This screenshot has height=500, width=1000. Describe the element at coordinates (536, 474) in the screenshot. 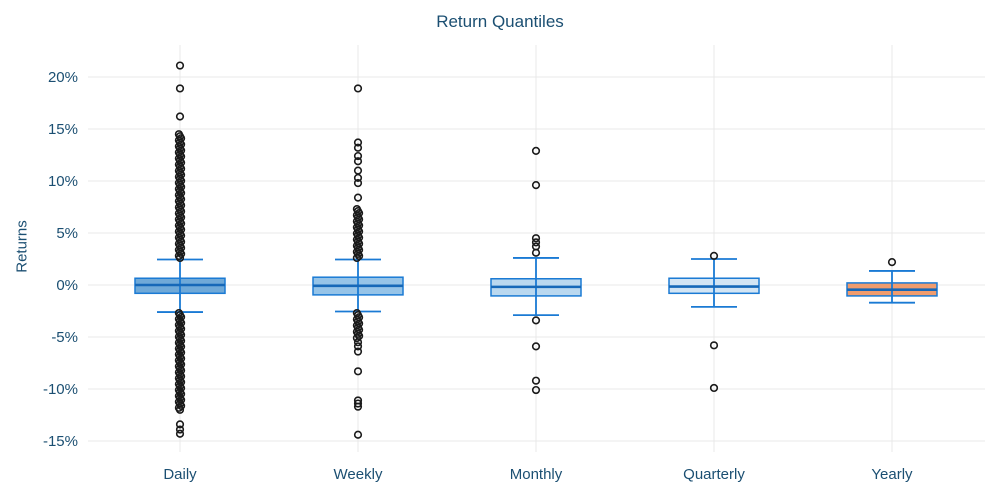

I see `x-category-label: Monthly` at that location.